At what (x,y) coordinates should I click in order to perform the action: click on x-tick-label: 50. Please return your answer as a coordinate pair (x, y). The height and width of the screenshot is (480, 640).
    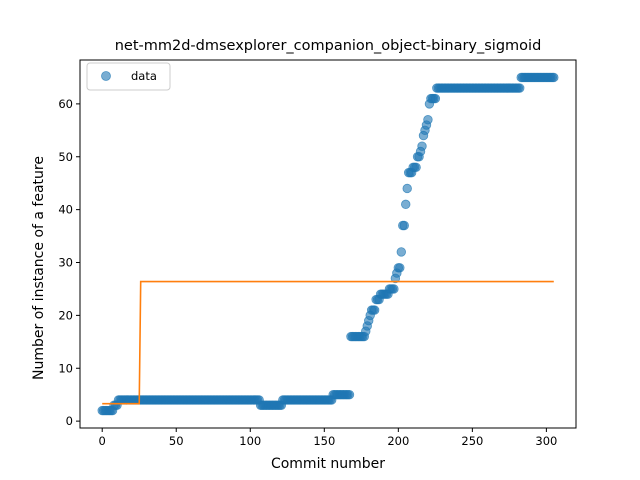
    Looking at the image, I should click on (176, 441).